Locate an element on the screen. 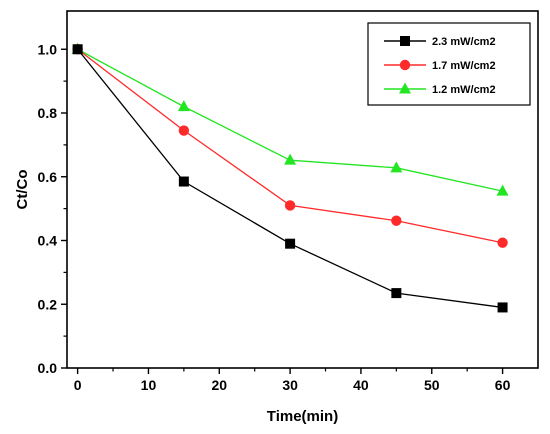 This screenshot has height=434, width=550. y-tick-label: 1.0 is located at coordinates (48, 49).